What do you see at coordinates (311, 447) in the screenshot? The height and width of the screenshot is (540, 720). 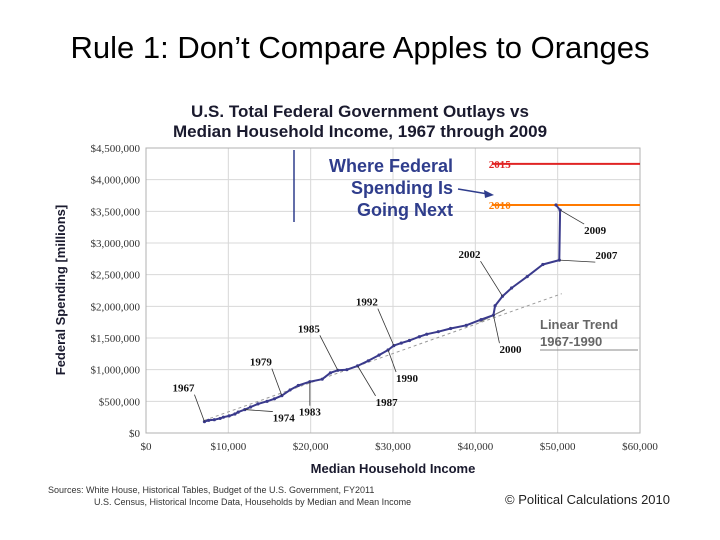 I see `x-tick-label: $20,000` at bounding box center [311, 447].